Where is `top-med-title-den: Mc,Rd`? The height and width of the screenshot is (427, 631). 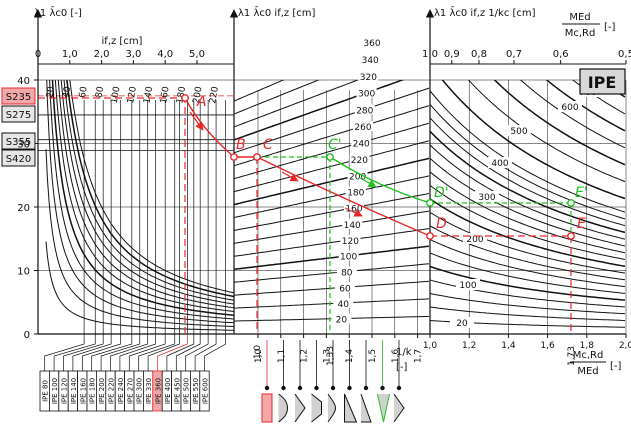
top-med-title-den: Mc,Rd is located at coordinates (580, 33).